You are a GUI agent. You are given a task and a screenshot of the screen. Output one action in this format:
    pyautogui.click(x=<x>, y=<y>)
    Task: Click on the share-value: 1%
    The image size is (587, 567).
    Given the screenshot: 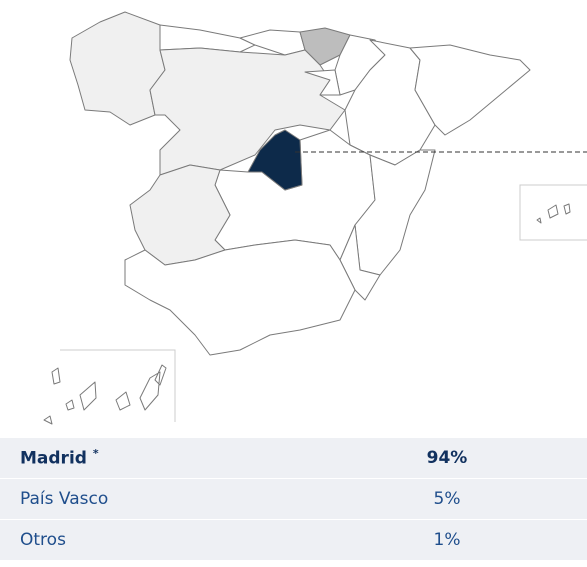 What is the action you would take?
    pyautogui.click(x=447, y=540)
    